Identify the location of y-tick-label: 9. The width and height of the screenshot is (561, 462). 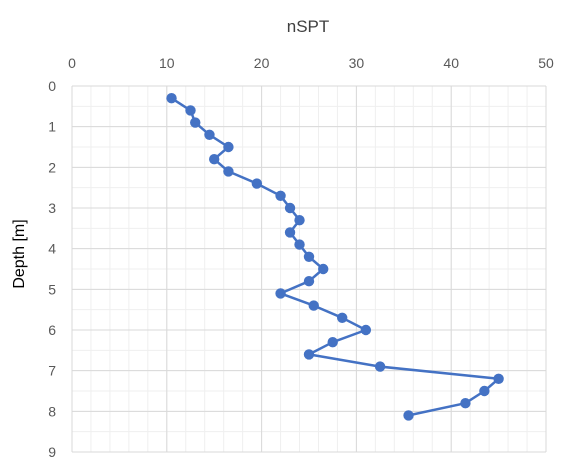
(52, 452).